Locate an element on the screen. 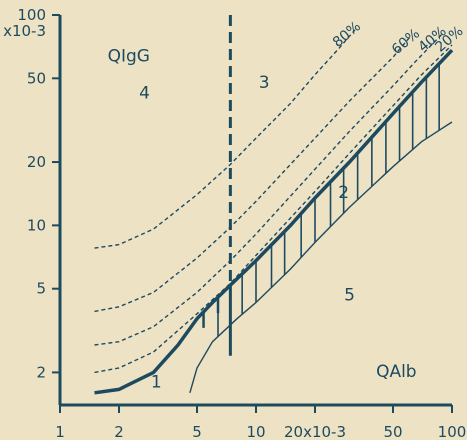 The image size is (467, 440). area-label: 1 is located at coordinates (156, 382).